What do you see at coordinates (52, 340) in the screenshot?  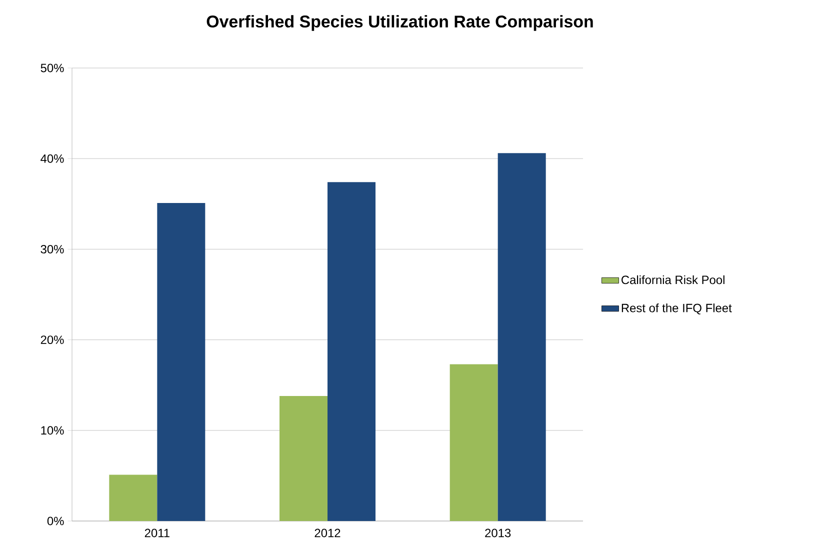 I see `y-tick-label: 20%` at bounding box center [52, 340].